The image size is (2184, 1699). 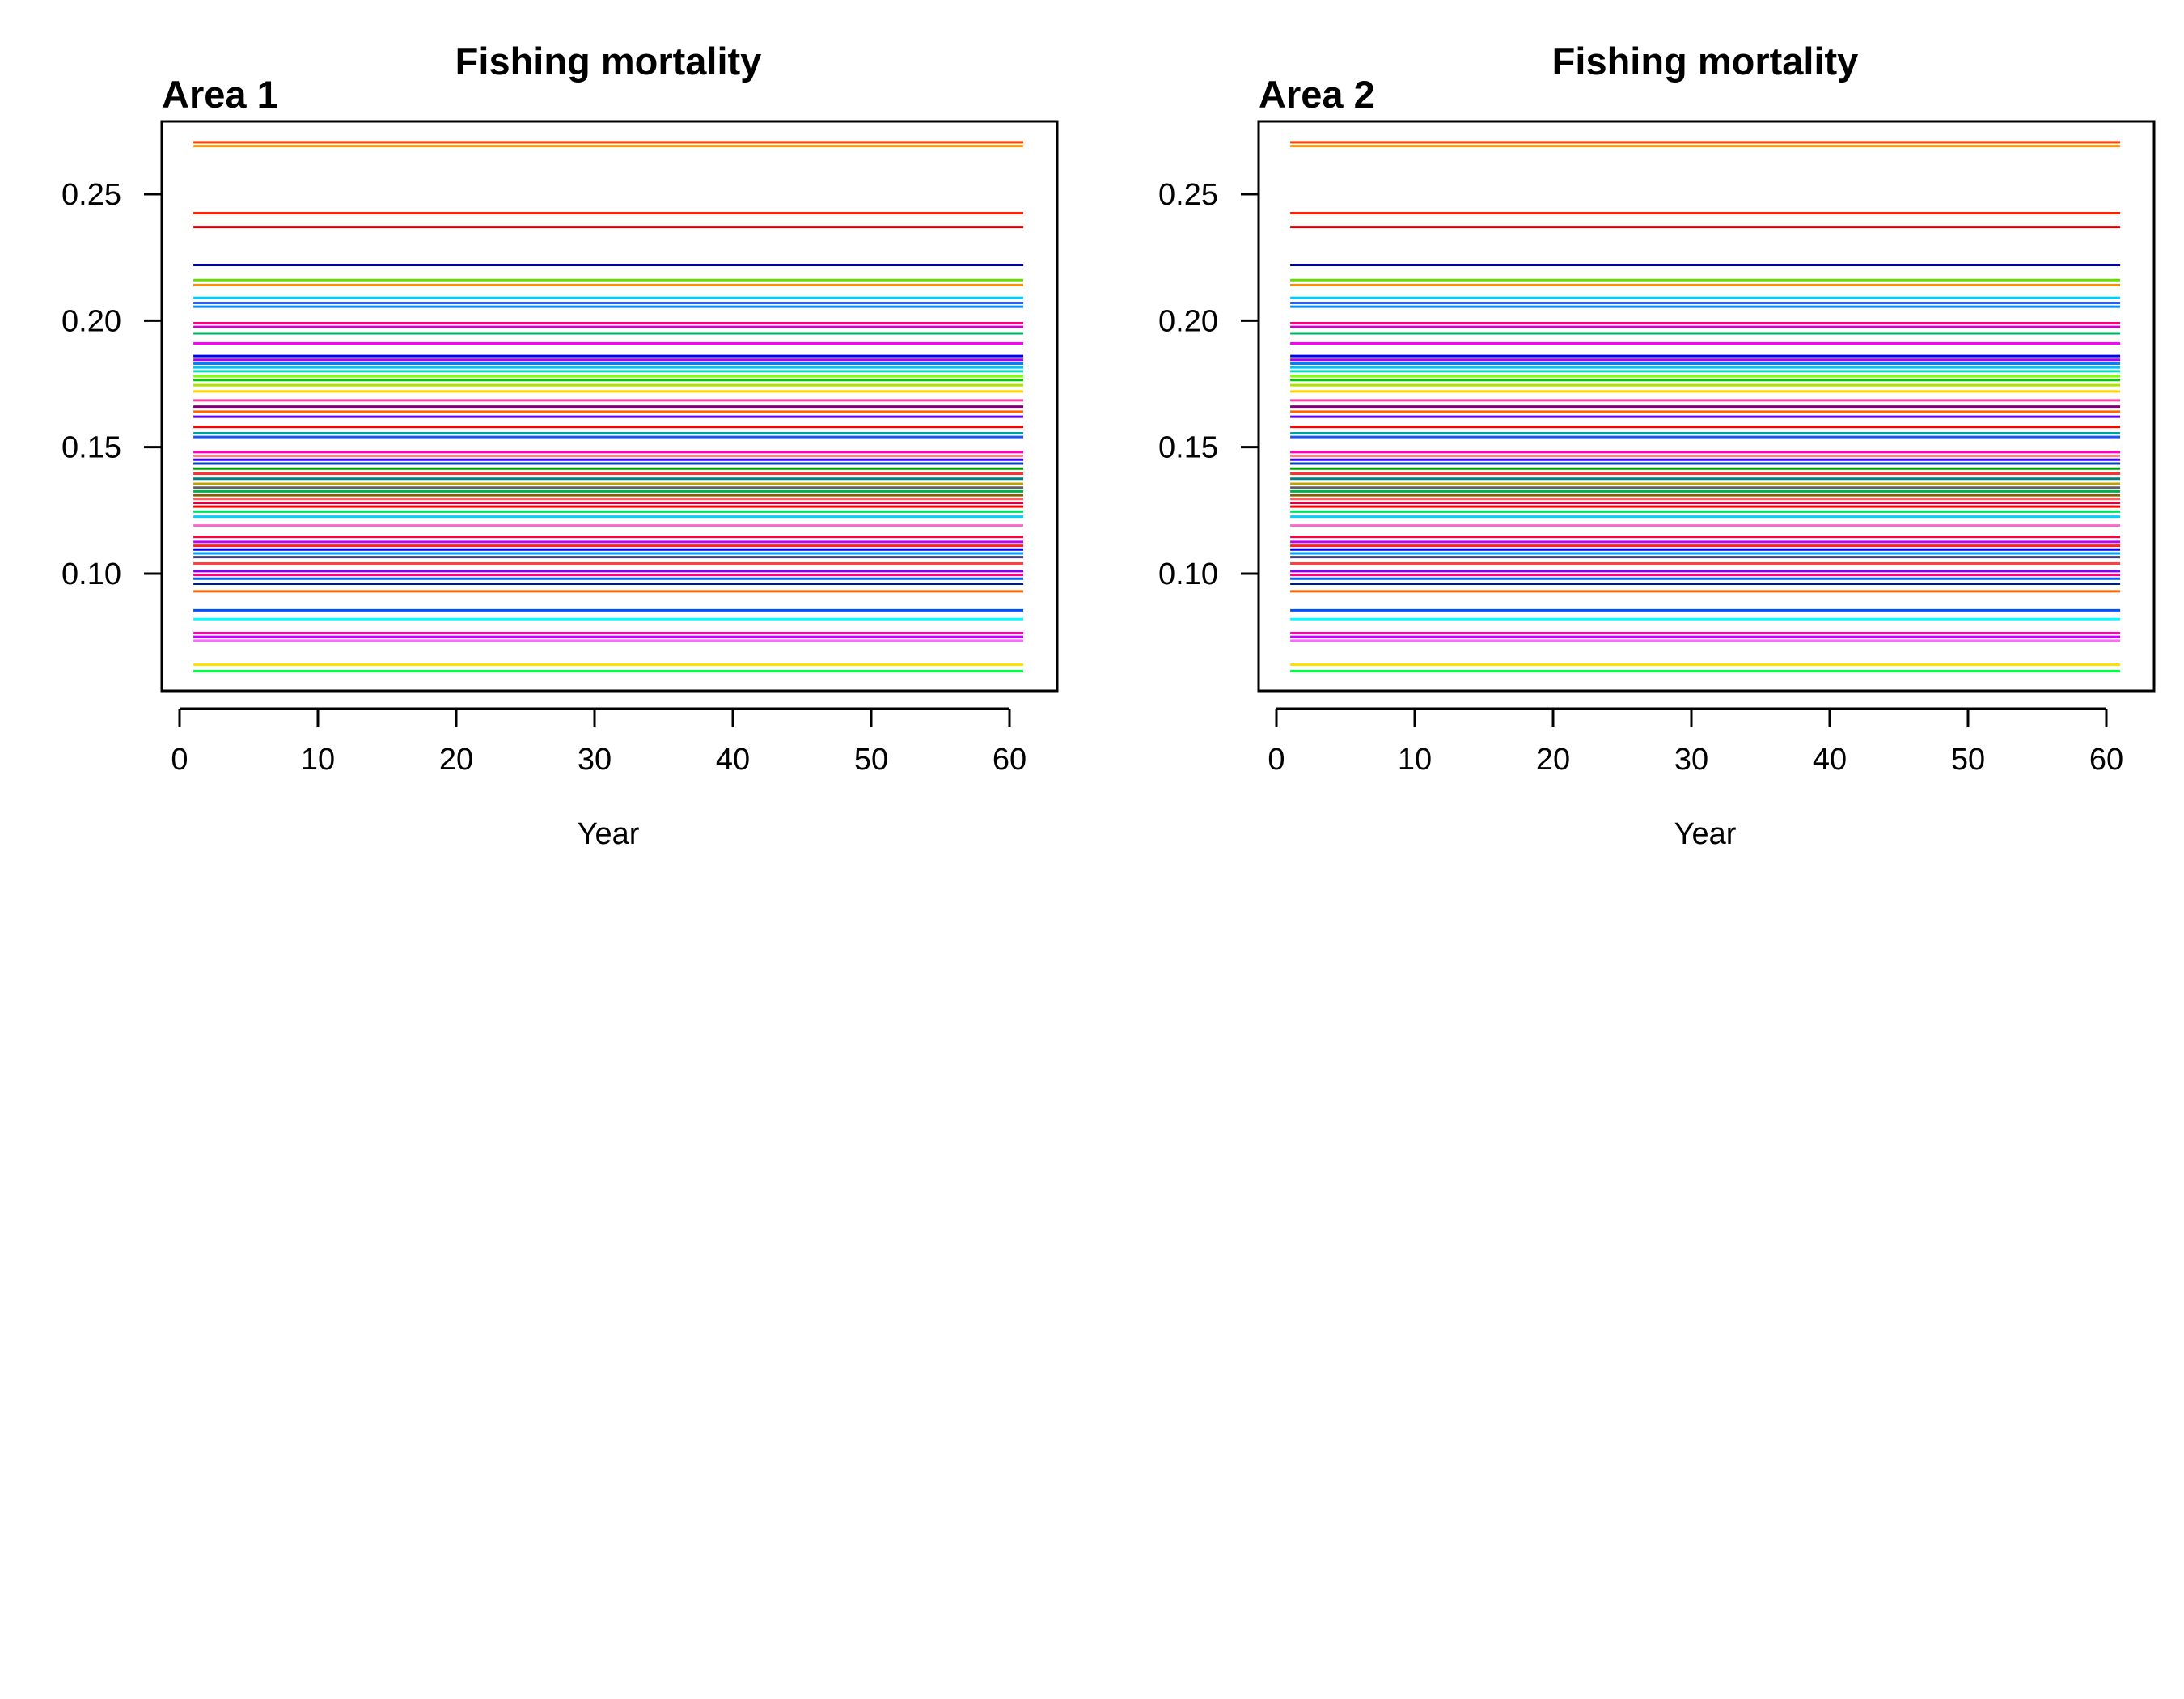 I want to click on panel-label: Area 1, so click(x=220, y=94).